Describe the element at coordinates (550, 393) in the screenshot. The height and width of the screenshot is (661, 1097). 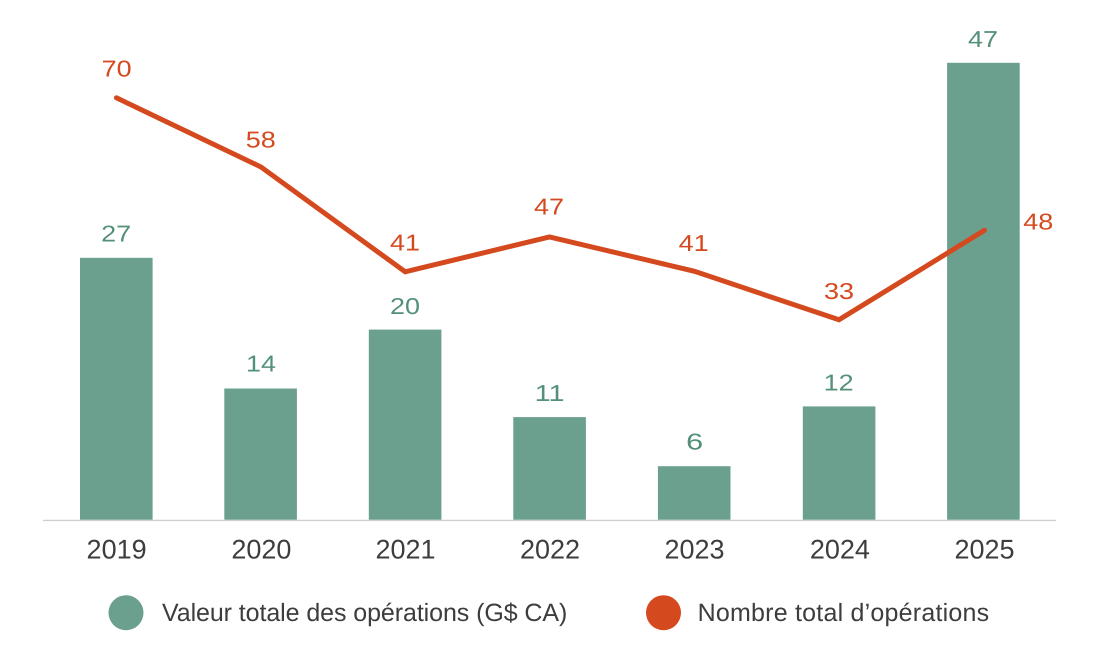
I see `svg-text: 11` at that location.